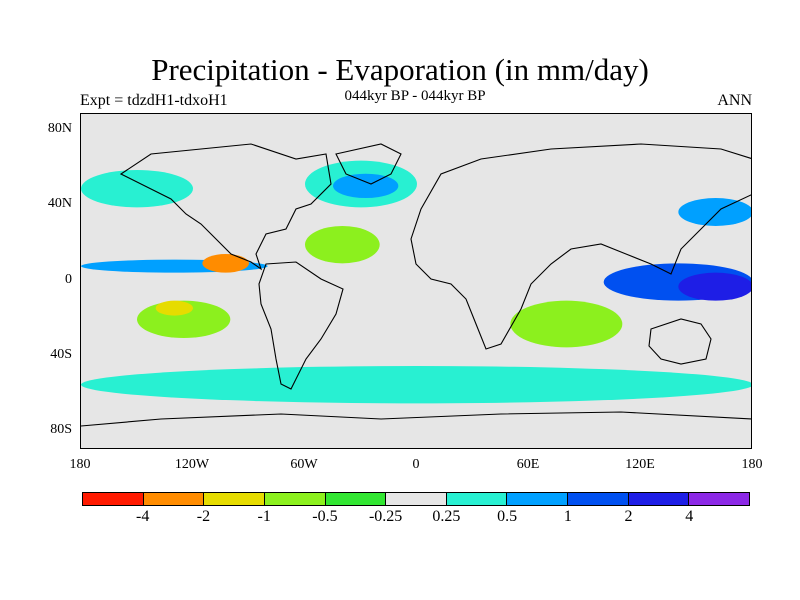  What do you see at coordinates (264, 516) in the screenshot?
I see `colorbar-label: -1` at bounding box center [264, 516].